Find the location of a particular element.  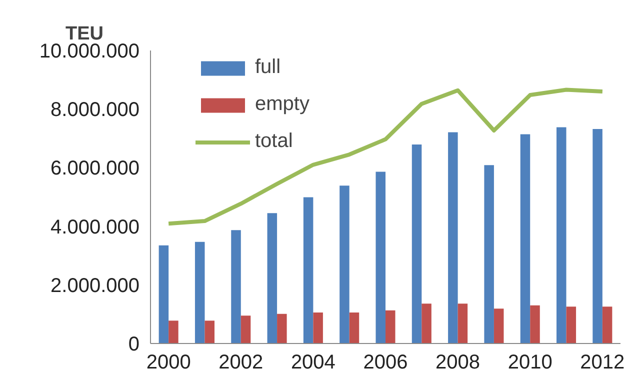

y-tick-label: 6.000.000 is located at coordinates (95, 169).